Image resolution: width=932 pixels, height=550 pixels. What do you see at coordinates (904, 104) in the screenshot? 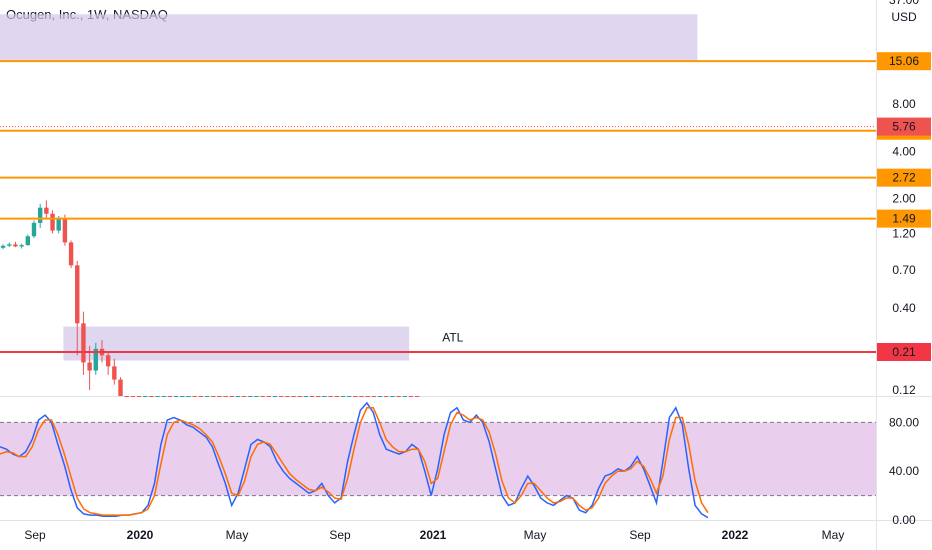
I see `price-tick-1: 8.00` at bounding box center [904, 104].